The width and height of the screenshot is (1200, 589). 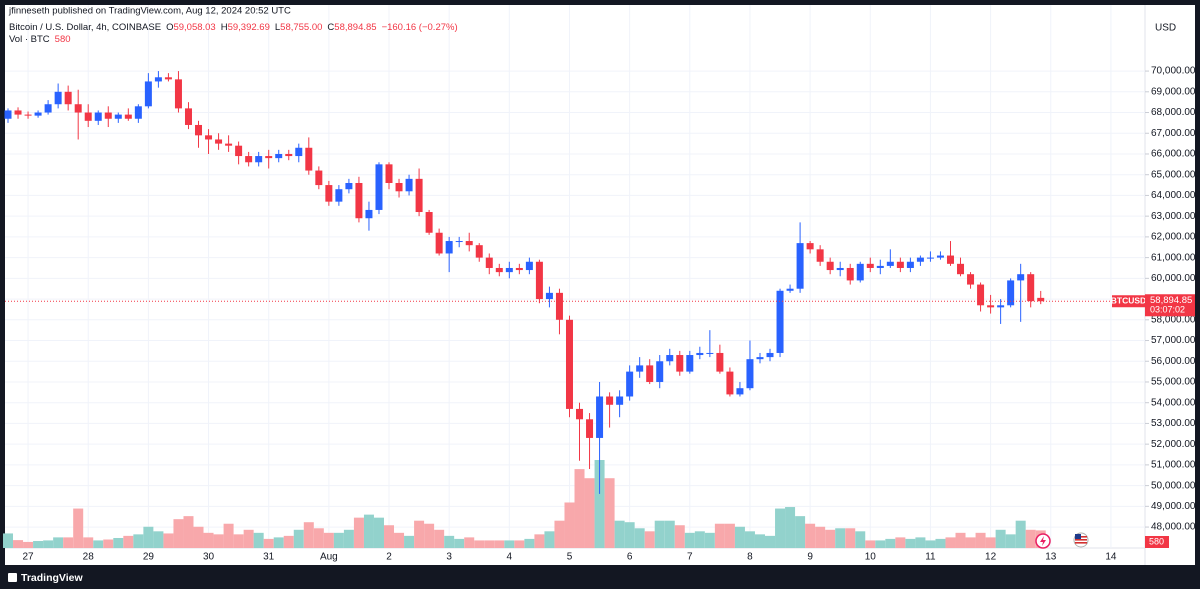 What do you see at coordinates (449, 557) in the screenshot?
I see `x-tick-label: 3` at bounding box center [449, 557].